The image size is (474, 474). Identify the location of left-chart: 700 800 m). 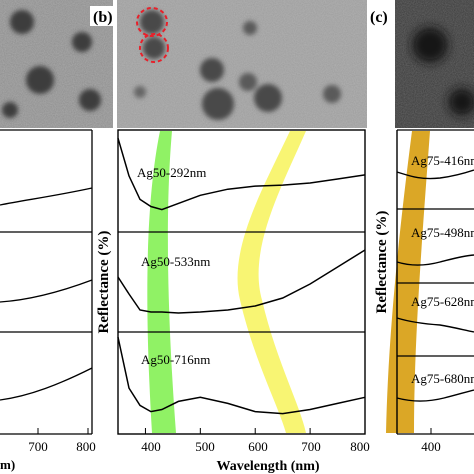
(48, 300).